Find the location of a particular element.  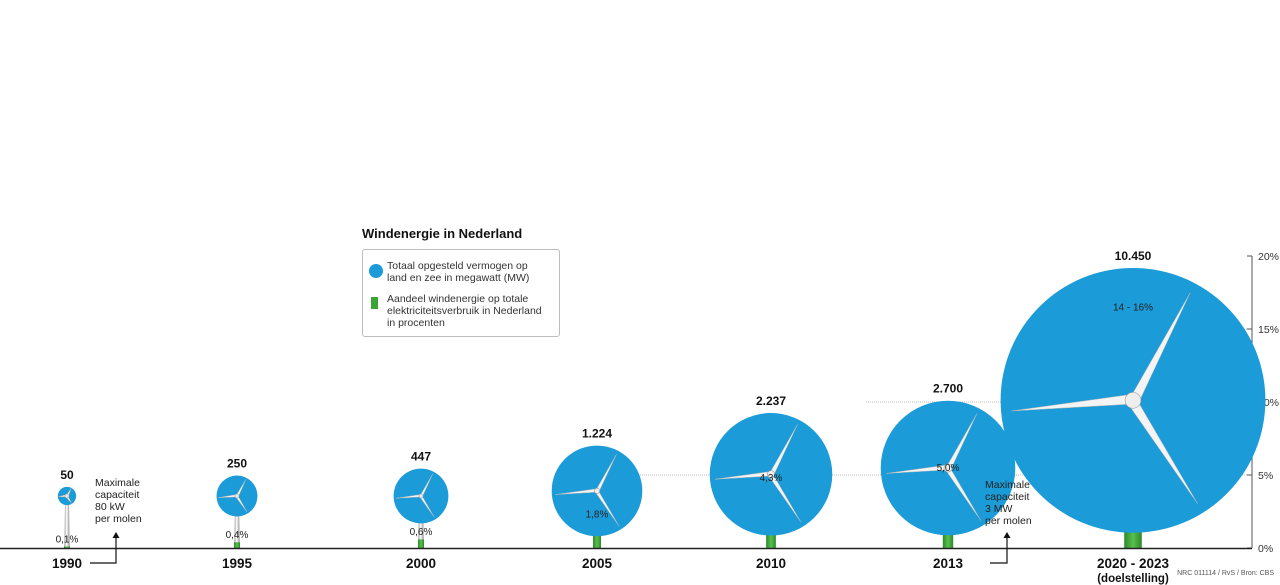

turbine-1990: 50 0,1% 1990 is located at coordinates (67, 519).